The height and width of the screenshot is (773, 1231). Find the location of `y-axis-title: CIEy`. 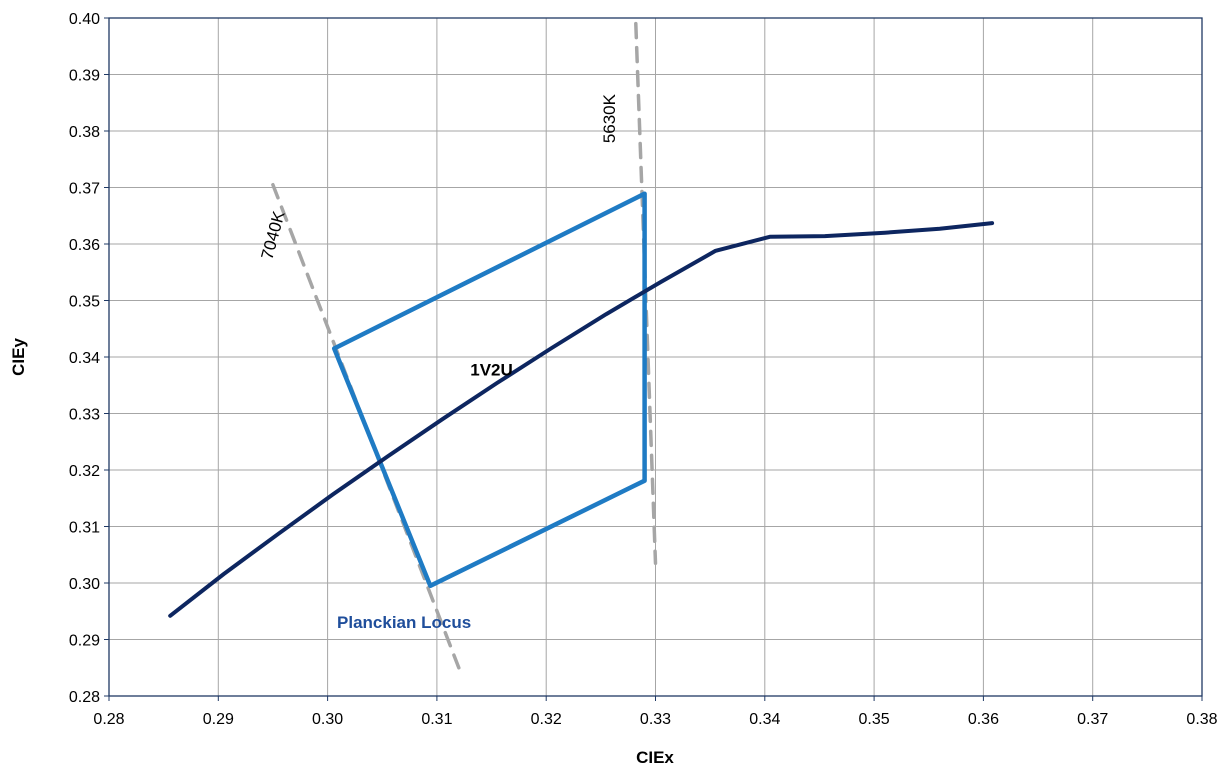

y-axis-title: CIEy is located at coordinates (18, 357).